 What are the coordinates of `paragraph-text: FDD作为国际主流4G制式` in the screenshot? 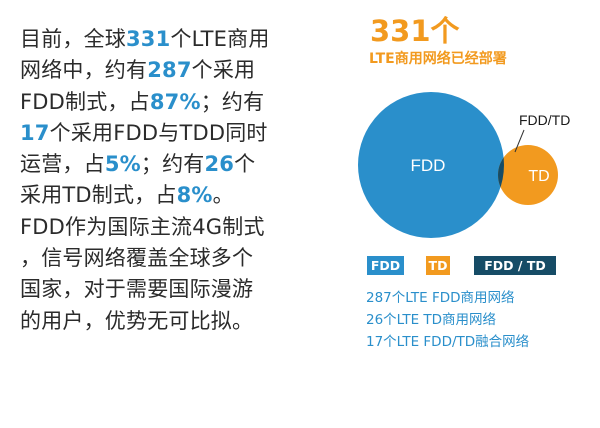 It's located at (142, 226).